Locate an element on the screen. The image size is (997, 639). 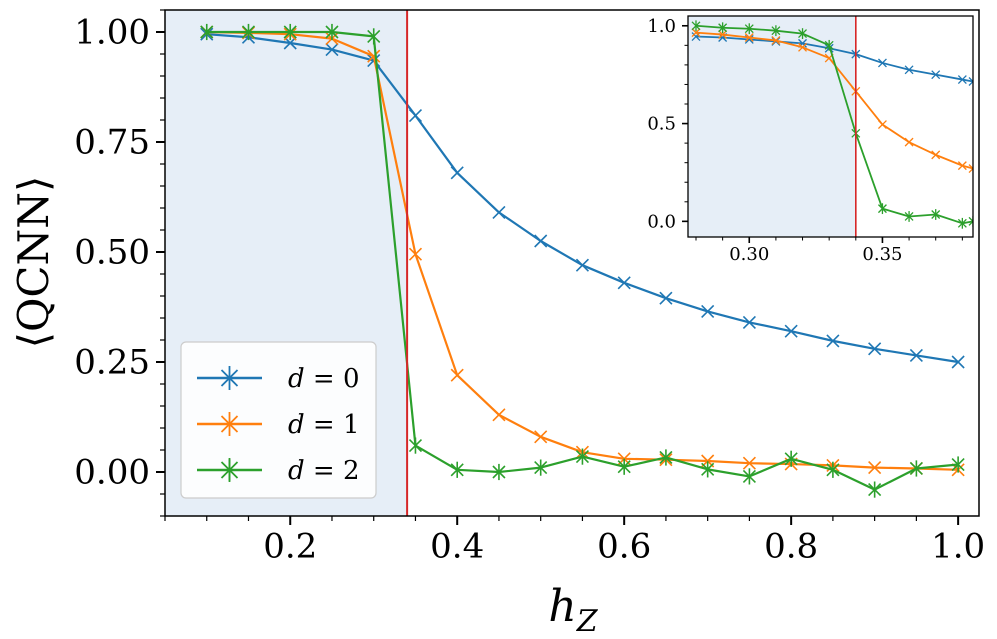
x-tick-label: 1.0 is located at coordinates (958, 546).